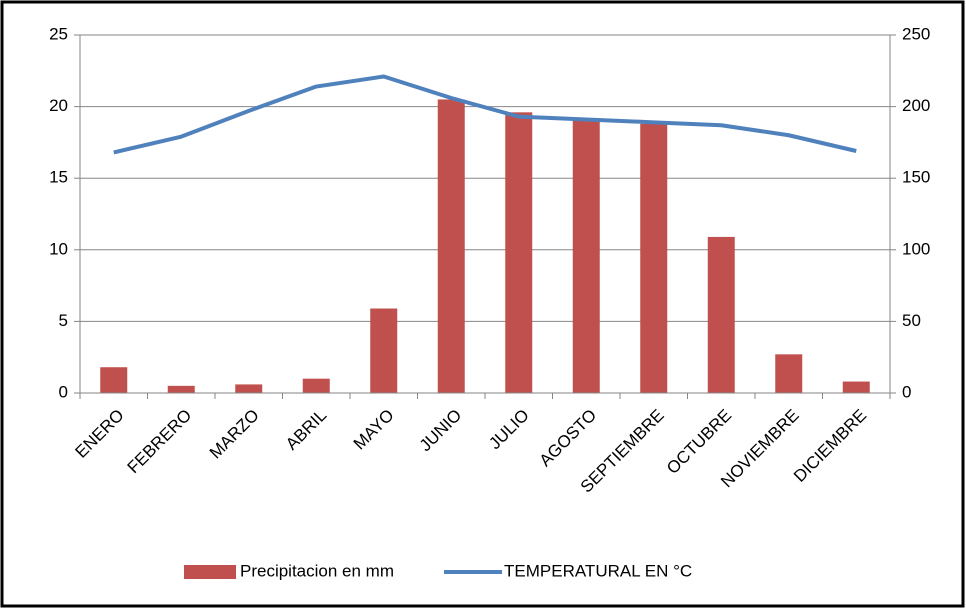 The height and width of the screenshot is (609, 966). What do you see at coordinates (916, 248) in the screenshot?
I see `y2-tick-label: 100` at bounding box center [916, 248].